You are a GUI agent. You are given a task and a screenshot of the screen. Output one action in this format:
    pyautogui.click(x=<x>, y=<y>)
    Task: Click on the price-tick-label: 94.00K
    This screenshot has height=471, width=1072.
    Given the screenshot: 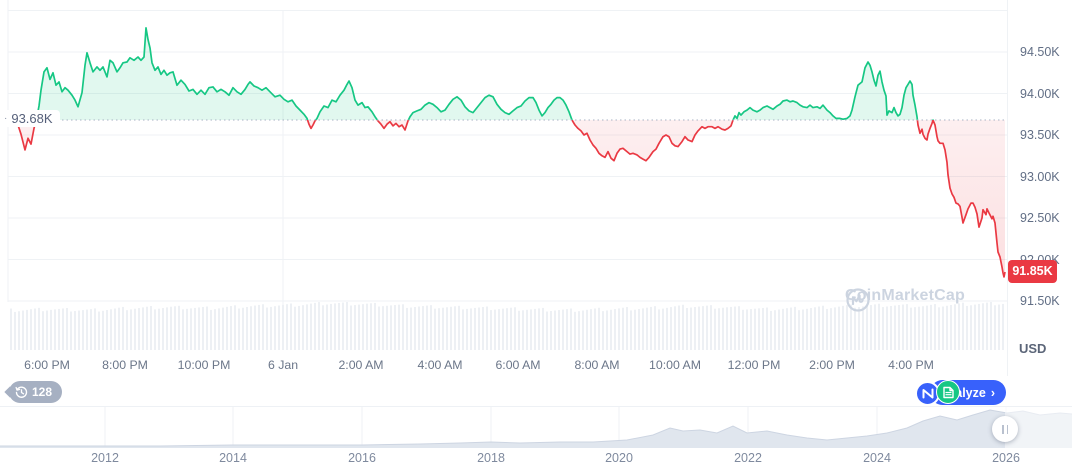 What is the action you would take?
    pyautogui.click(x=1040, y=93)
    